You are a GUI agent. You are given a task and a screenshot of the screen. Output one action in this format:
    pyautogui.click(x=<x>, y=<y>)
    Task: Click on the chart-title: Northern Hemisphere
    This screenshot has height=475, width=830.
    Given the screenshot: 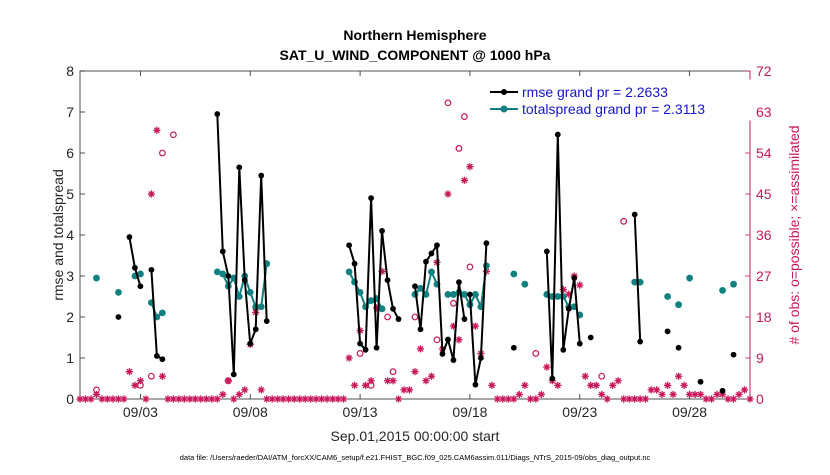 What is the action you would take?
    pyautogui.click(x=414, y=35)
    